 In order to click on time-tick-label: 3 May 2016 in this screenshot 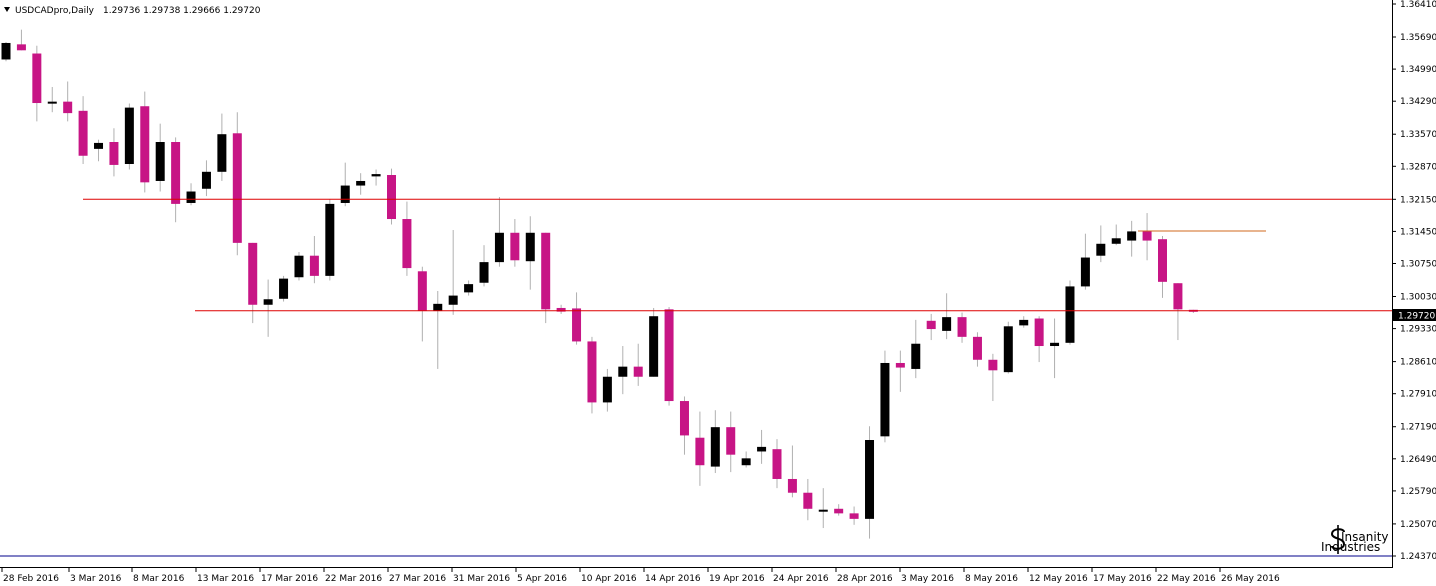, I will do `click(927, 579)`.